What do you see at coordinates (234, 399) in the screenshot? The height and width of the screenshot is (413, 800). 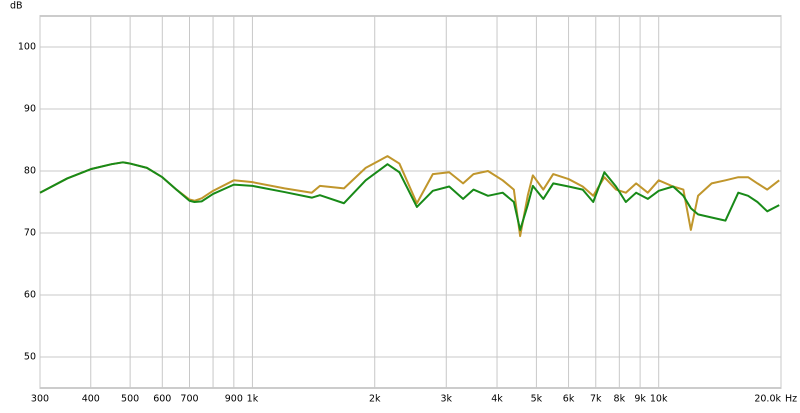 I see `x-tick-label: 900` at bounding box center [234, 399].